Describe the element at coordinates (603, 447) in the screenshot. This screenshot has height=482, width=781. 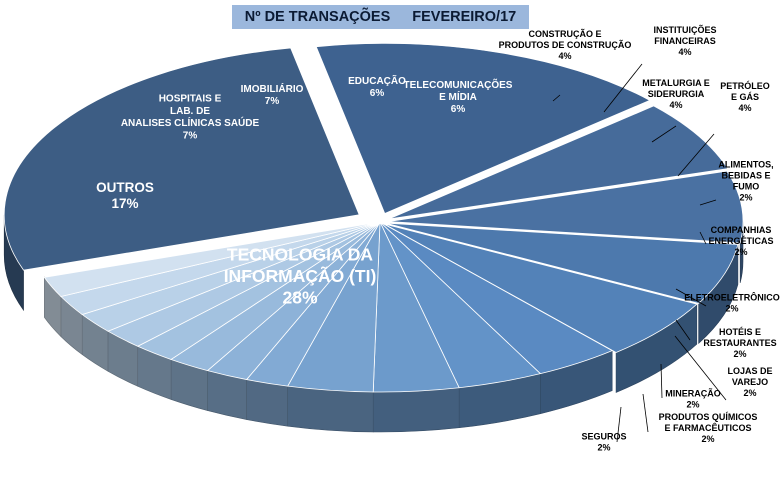
I see `label-value-17: 2%` at that location.